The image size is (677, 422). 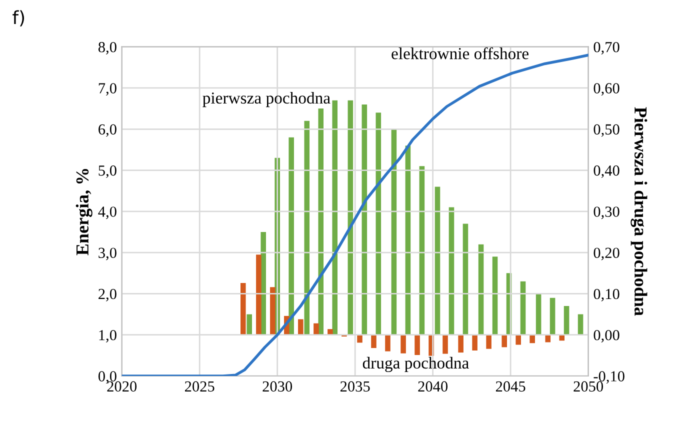 What do you see at coordinates (277, 386) in the screenshot?
I see `x-tick-label: 2030` at bounding box center [277, 386].